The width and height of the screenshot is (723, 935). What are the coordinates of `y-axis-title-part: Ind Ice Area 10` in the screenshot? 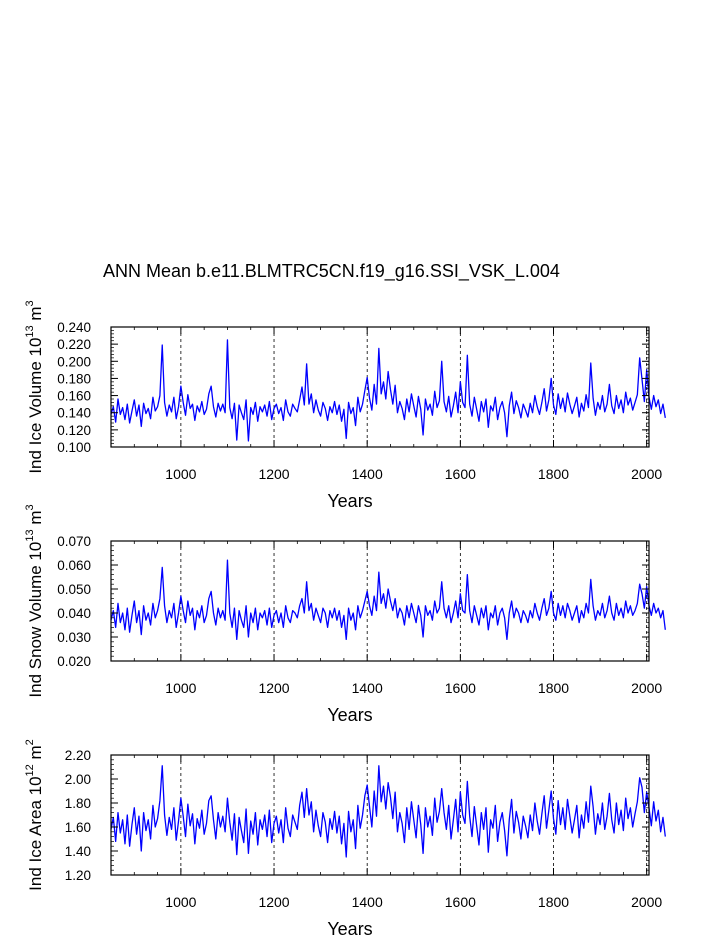 It's located at (35, 833).